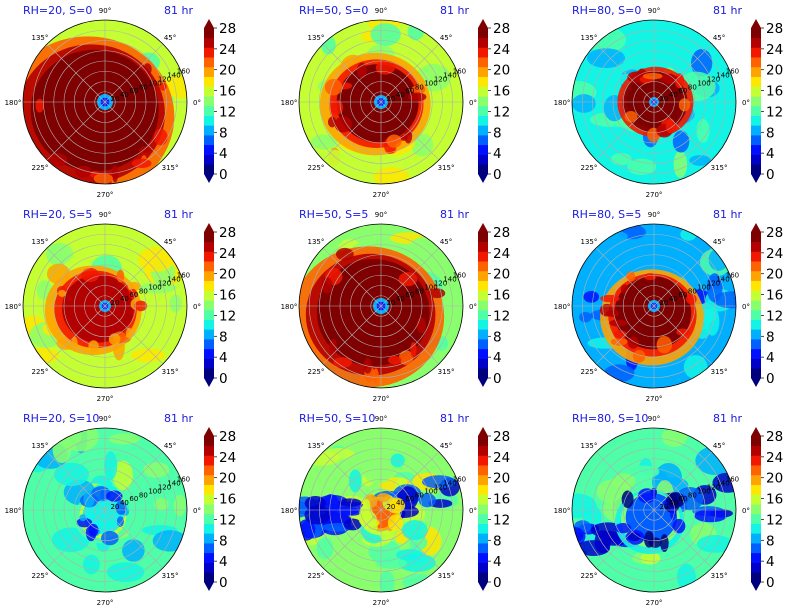  What do you see at coordinates (494, 305) in the screenshot?
I see `colorbar: 0 4 8 12 16 20 24 28` at bounding box center [494, 305].